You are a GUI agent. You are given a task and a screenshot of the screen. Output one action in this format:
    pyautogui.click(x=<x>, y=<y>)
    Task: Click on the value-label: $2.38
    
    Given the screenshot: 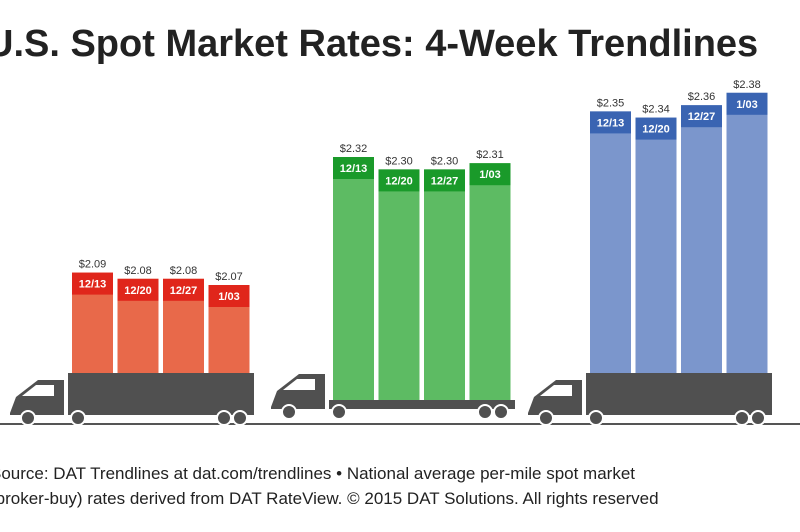 What is the action you would take?
    pyautogui.click(x=747, y=85)
    